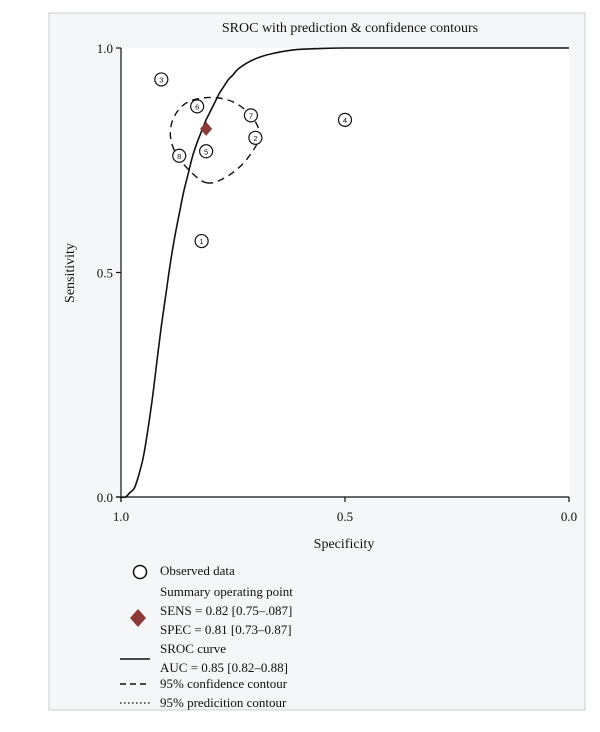 The height and width of the screenshot is (732, 600). What do you see at coordinates (105, 497) in the screenshot?
I see `y-tick-label: 0.0` at bounding box center [105, 497].